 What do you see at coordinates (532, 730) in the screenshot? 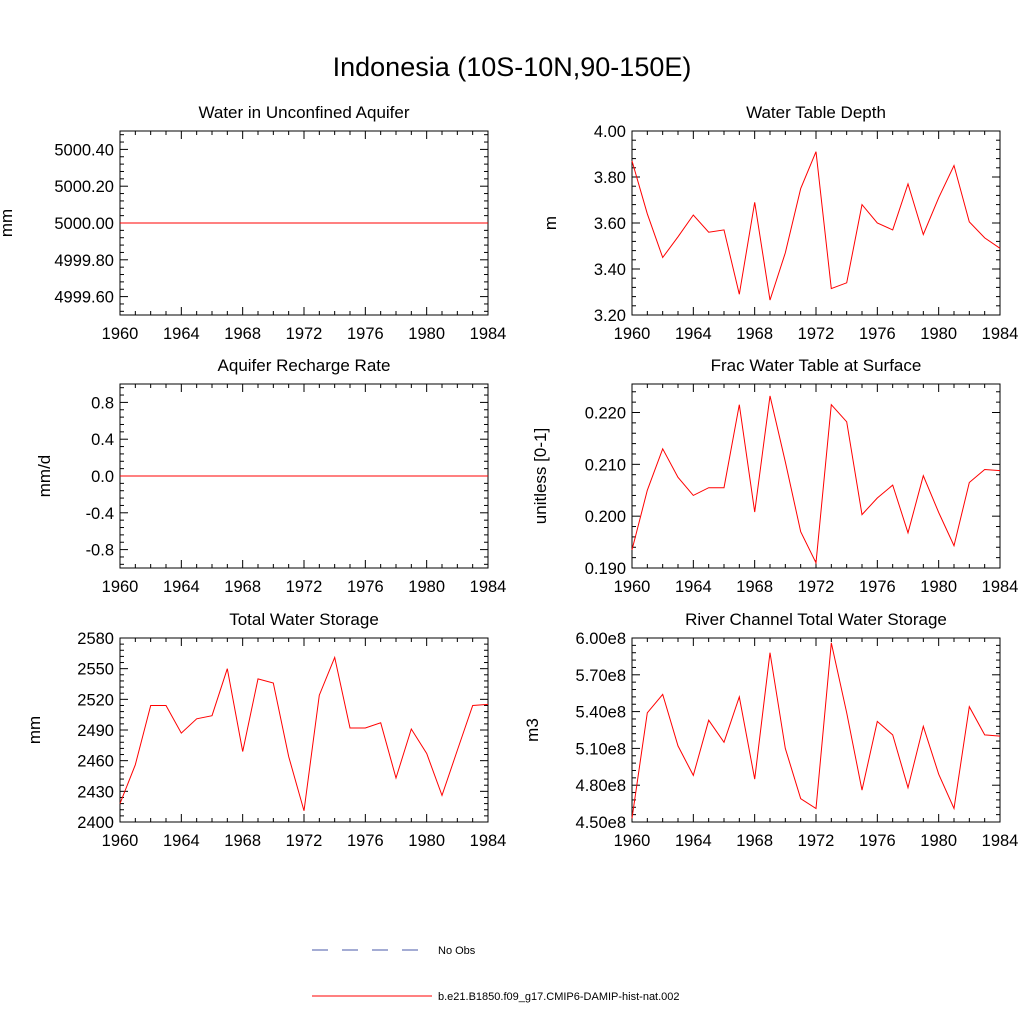
I see `y-axis-label: m3` at bounding box center [532, 730].